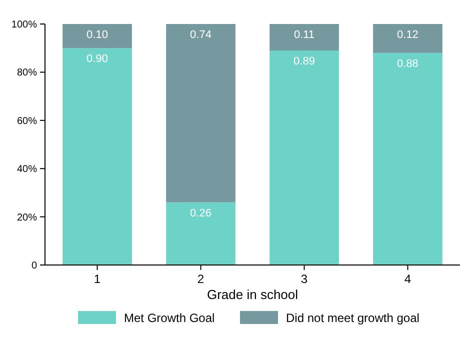  I want to click on x-tick-label: 3, so click(304, 279).